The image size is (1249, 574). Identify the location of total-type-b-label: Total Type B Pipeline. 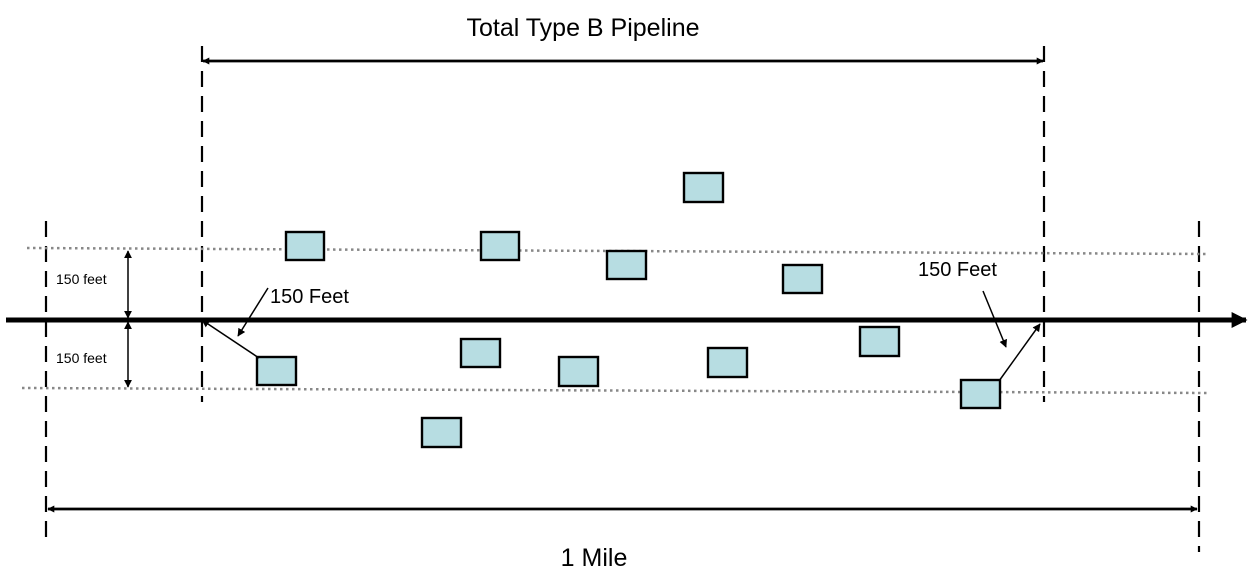
(582, 28).